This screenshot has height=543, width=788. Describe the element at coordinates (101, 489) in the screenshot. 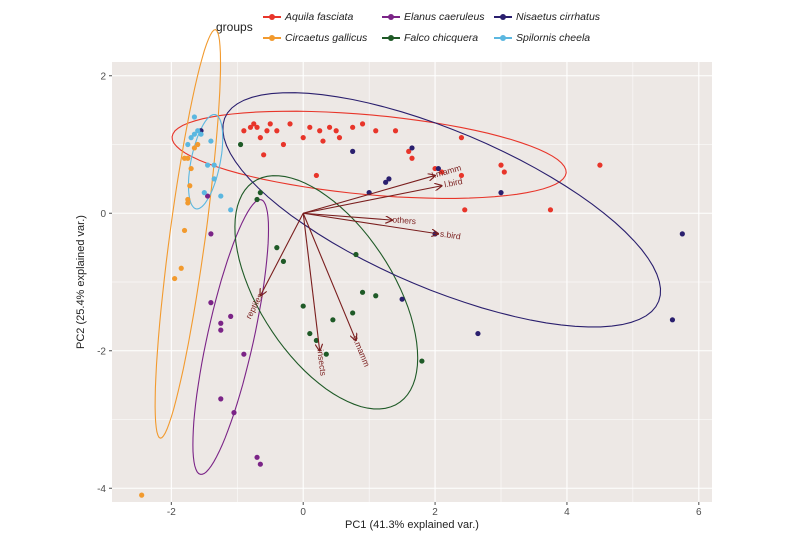

I see `y-tick-label: -4` at that location.